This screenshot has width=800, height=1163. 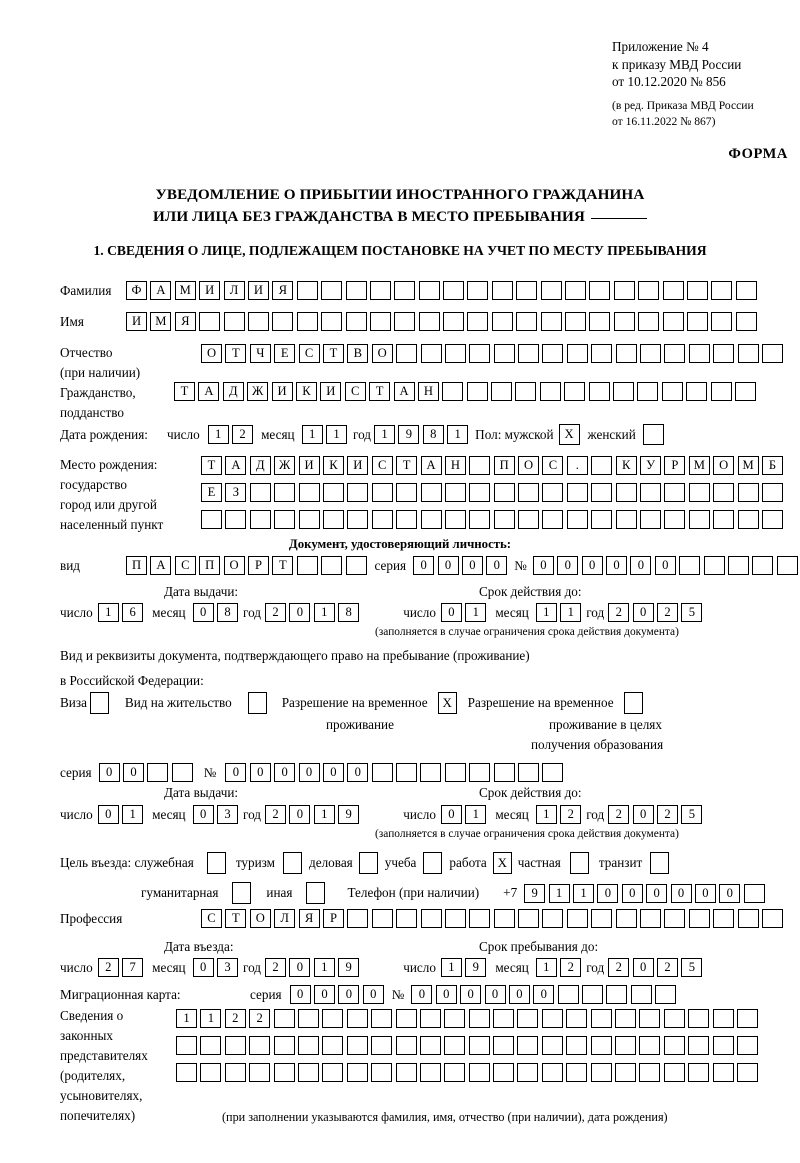 What do you see at coordinates (228, 967) in the screenshot?
I see `char-box: 3` at bounding box center [228, 967].